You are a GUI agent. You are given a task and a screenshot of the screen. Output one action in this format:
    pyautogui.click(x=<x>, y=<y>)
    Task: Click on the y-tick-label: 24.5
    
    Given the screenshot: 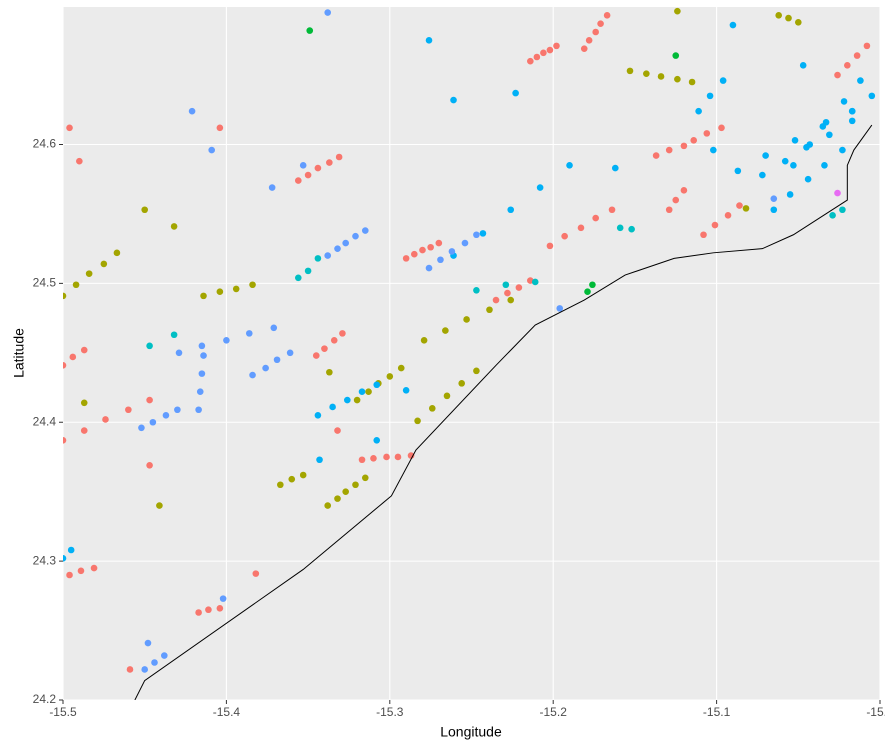 What is the action you would take?
    pyautogui.click(x=45, y=283)
    